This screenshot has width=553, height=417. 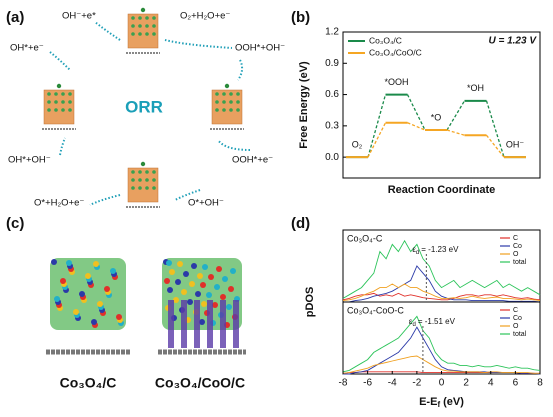 I want to click on legend-label: total, so click(x=520, y=334).